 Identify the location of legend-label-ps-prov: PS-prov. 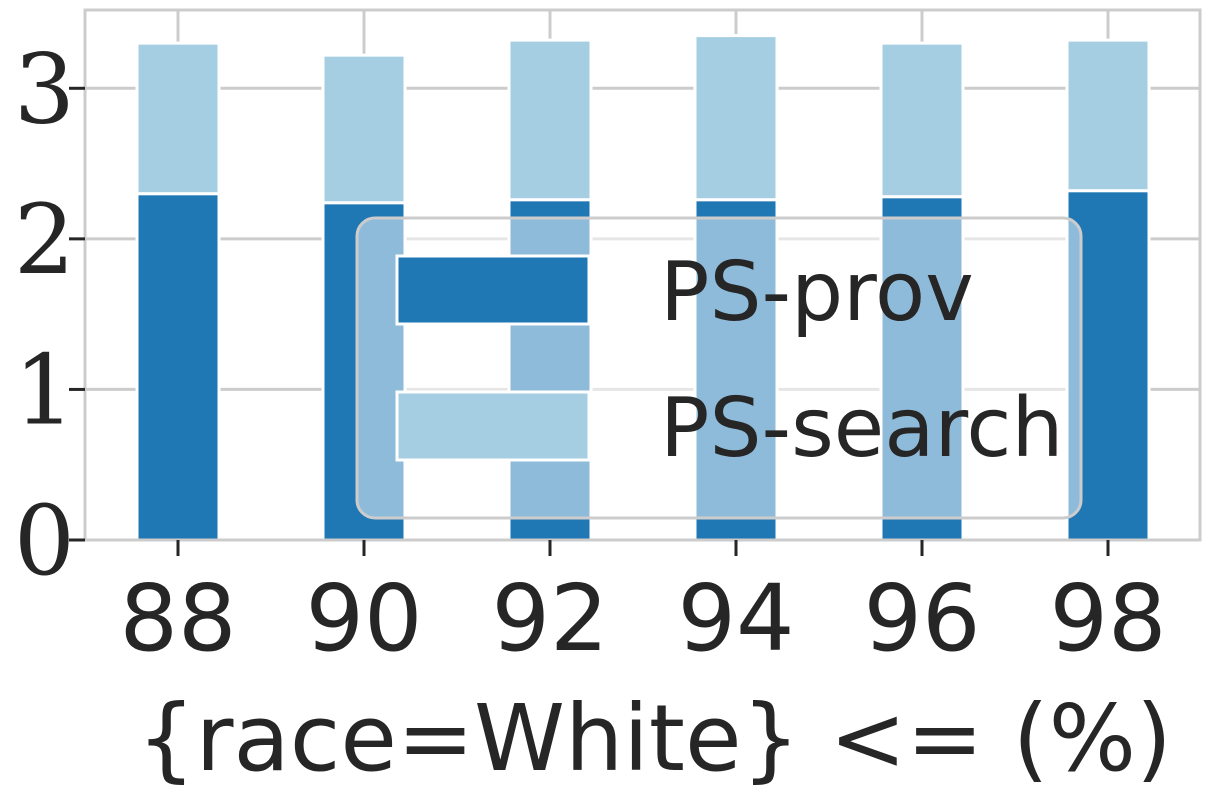
(817, 292).